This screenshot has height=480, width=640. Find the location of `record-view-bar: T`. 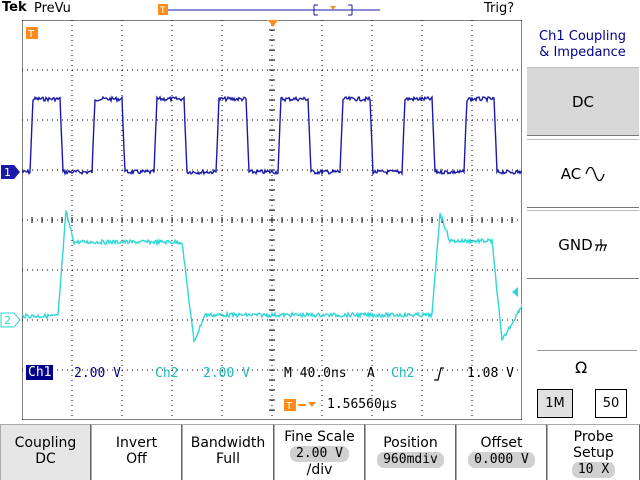

record-view-bar: T is located at coordinates (269, 10).